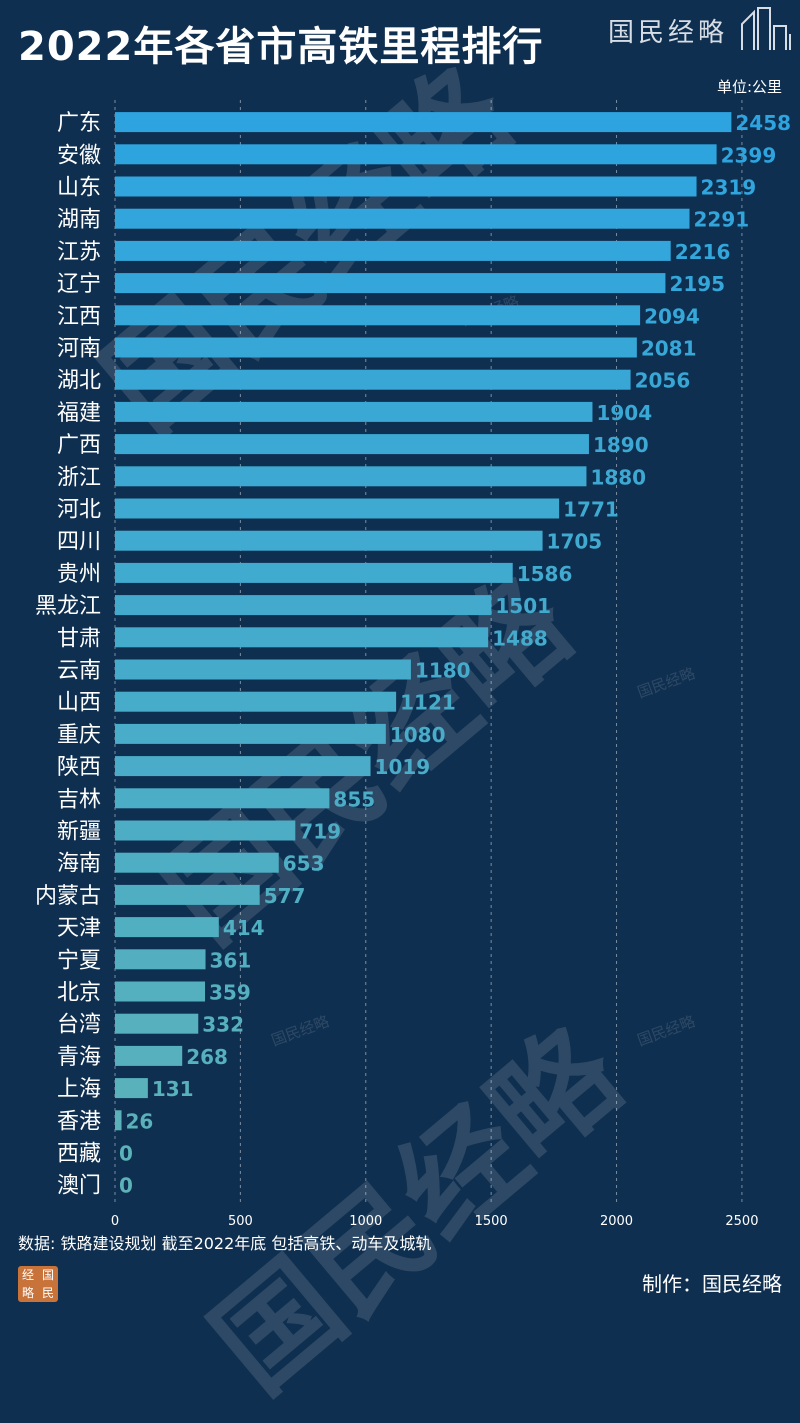  Describe the element at coordinates (79, 542) in the screenshot. I see `category-label: 四川` at that location.